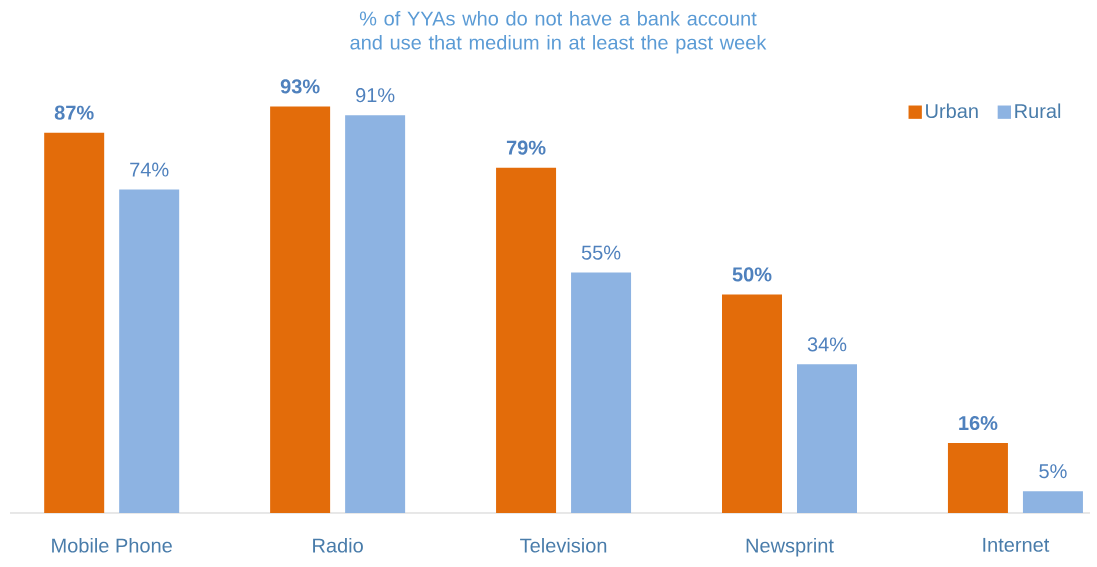 The image size is (1097, 567). What do you see at coordinates (827, 344) in the screenshot?
I see `data-label: 34%` at bounding box center [827, 344].